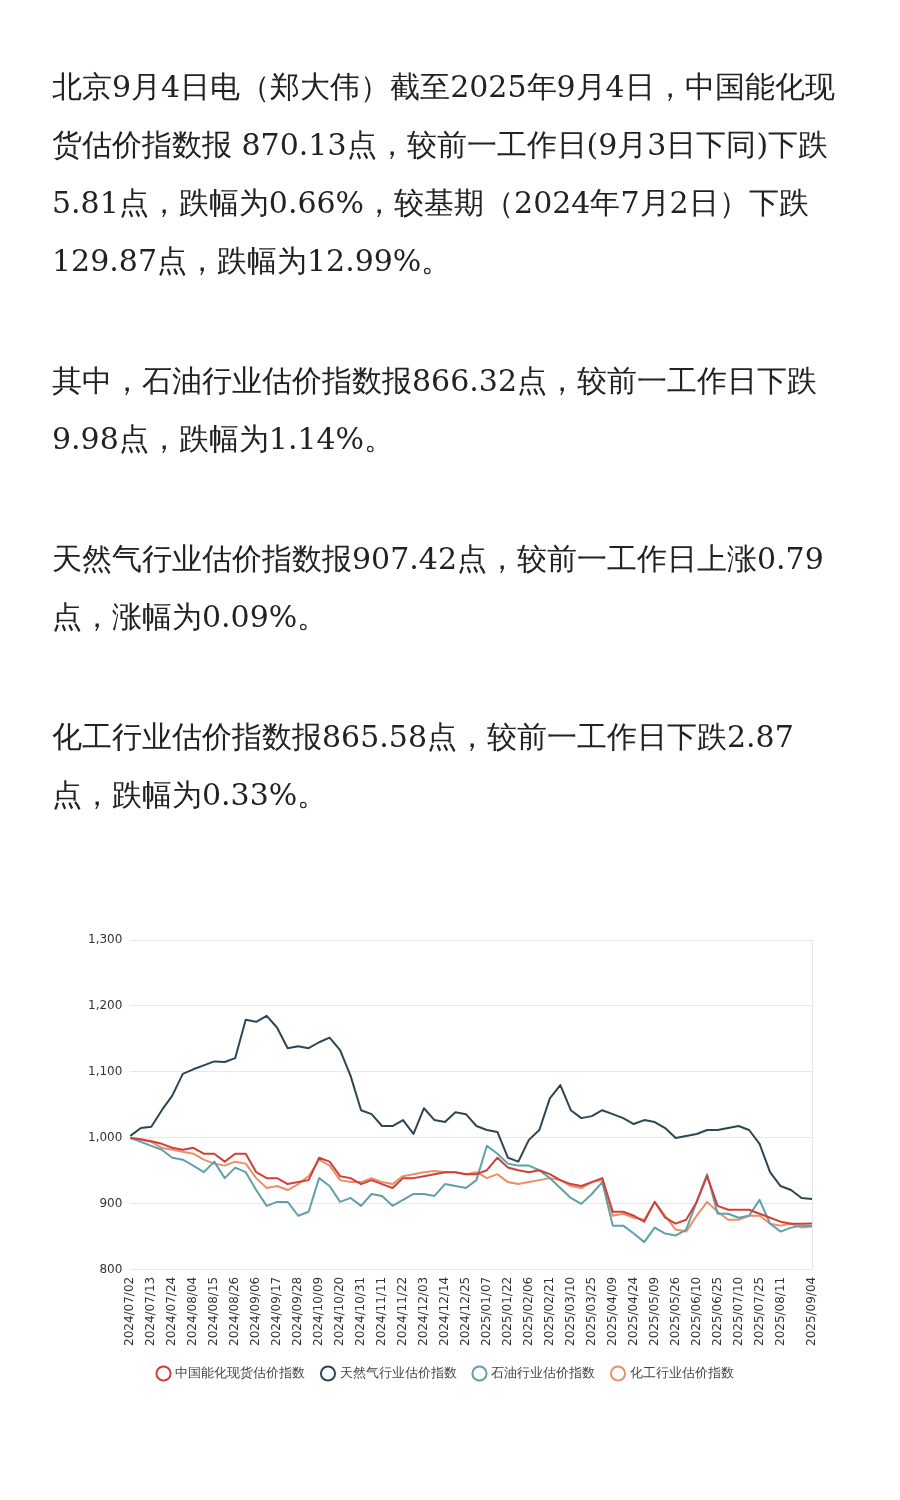 This screenshot has height=1500, width=900. What do you see at coordinates (105, 1137) in the screenshot?
I see `y-tick-label: 1,000` at bounding box center [105, 1137].